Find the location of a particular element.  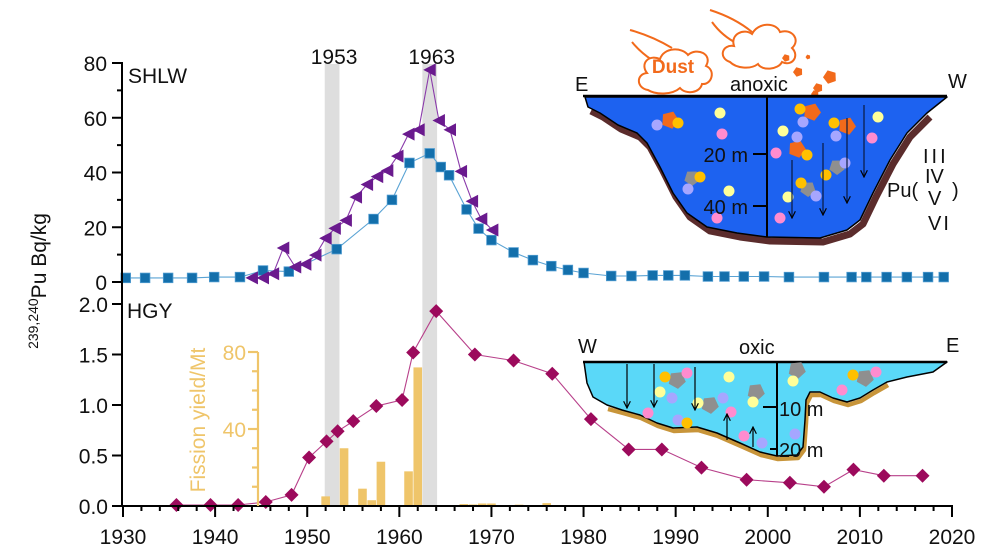

shlw-y-tick-label: 20 is located at coordinates (95, 228).